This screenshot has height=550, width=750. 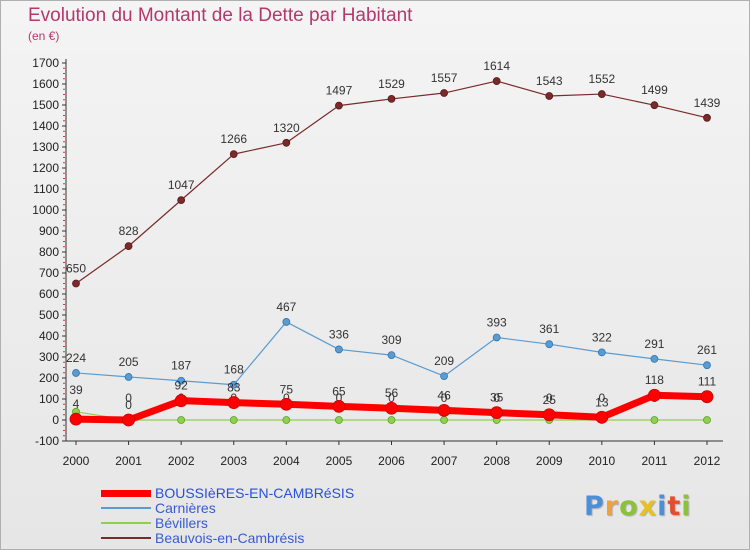 What do you see at coordinates (601, 79) in the screenshot?
I see `data-label: 1552` at bounding box center [601, 79].